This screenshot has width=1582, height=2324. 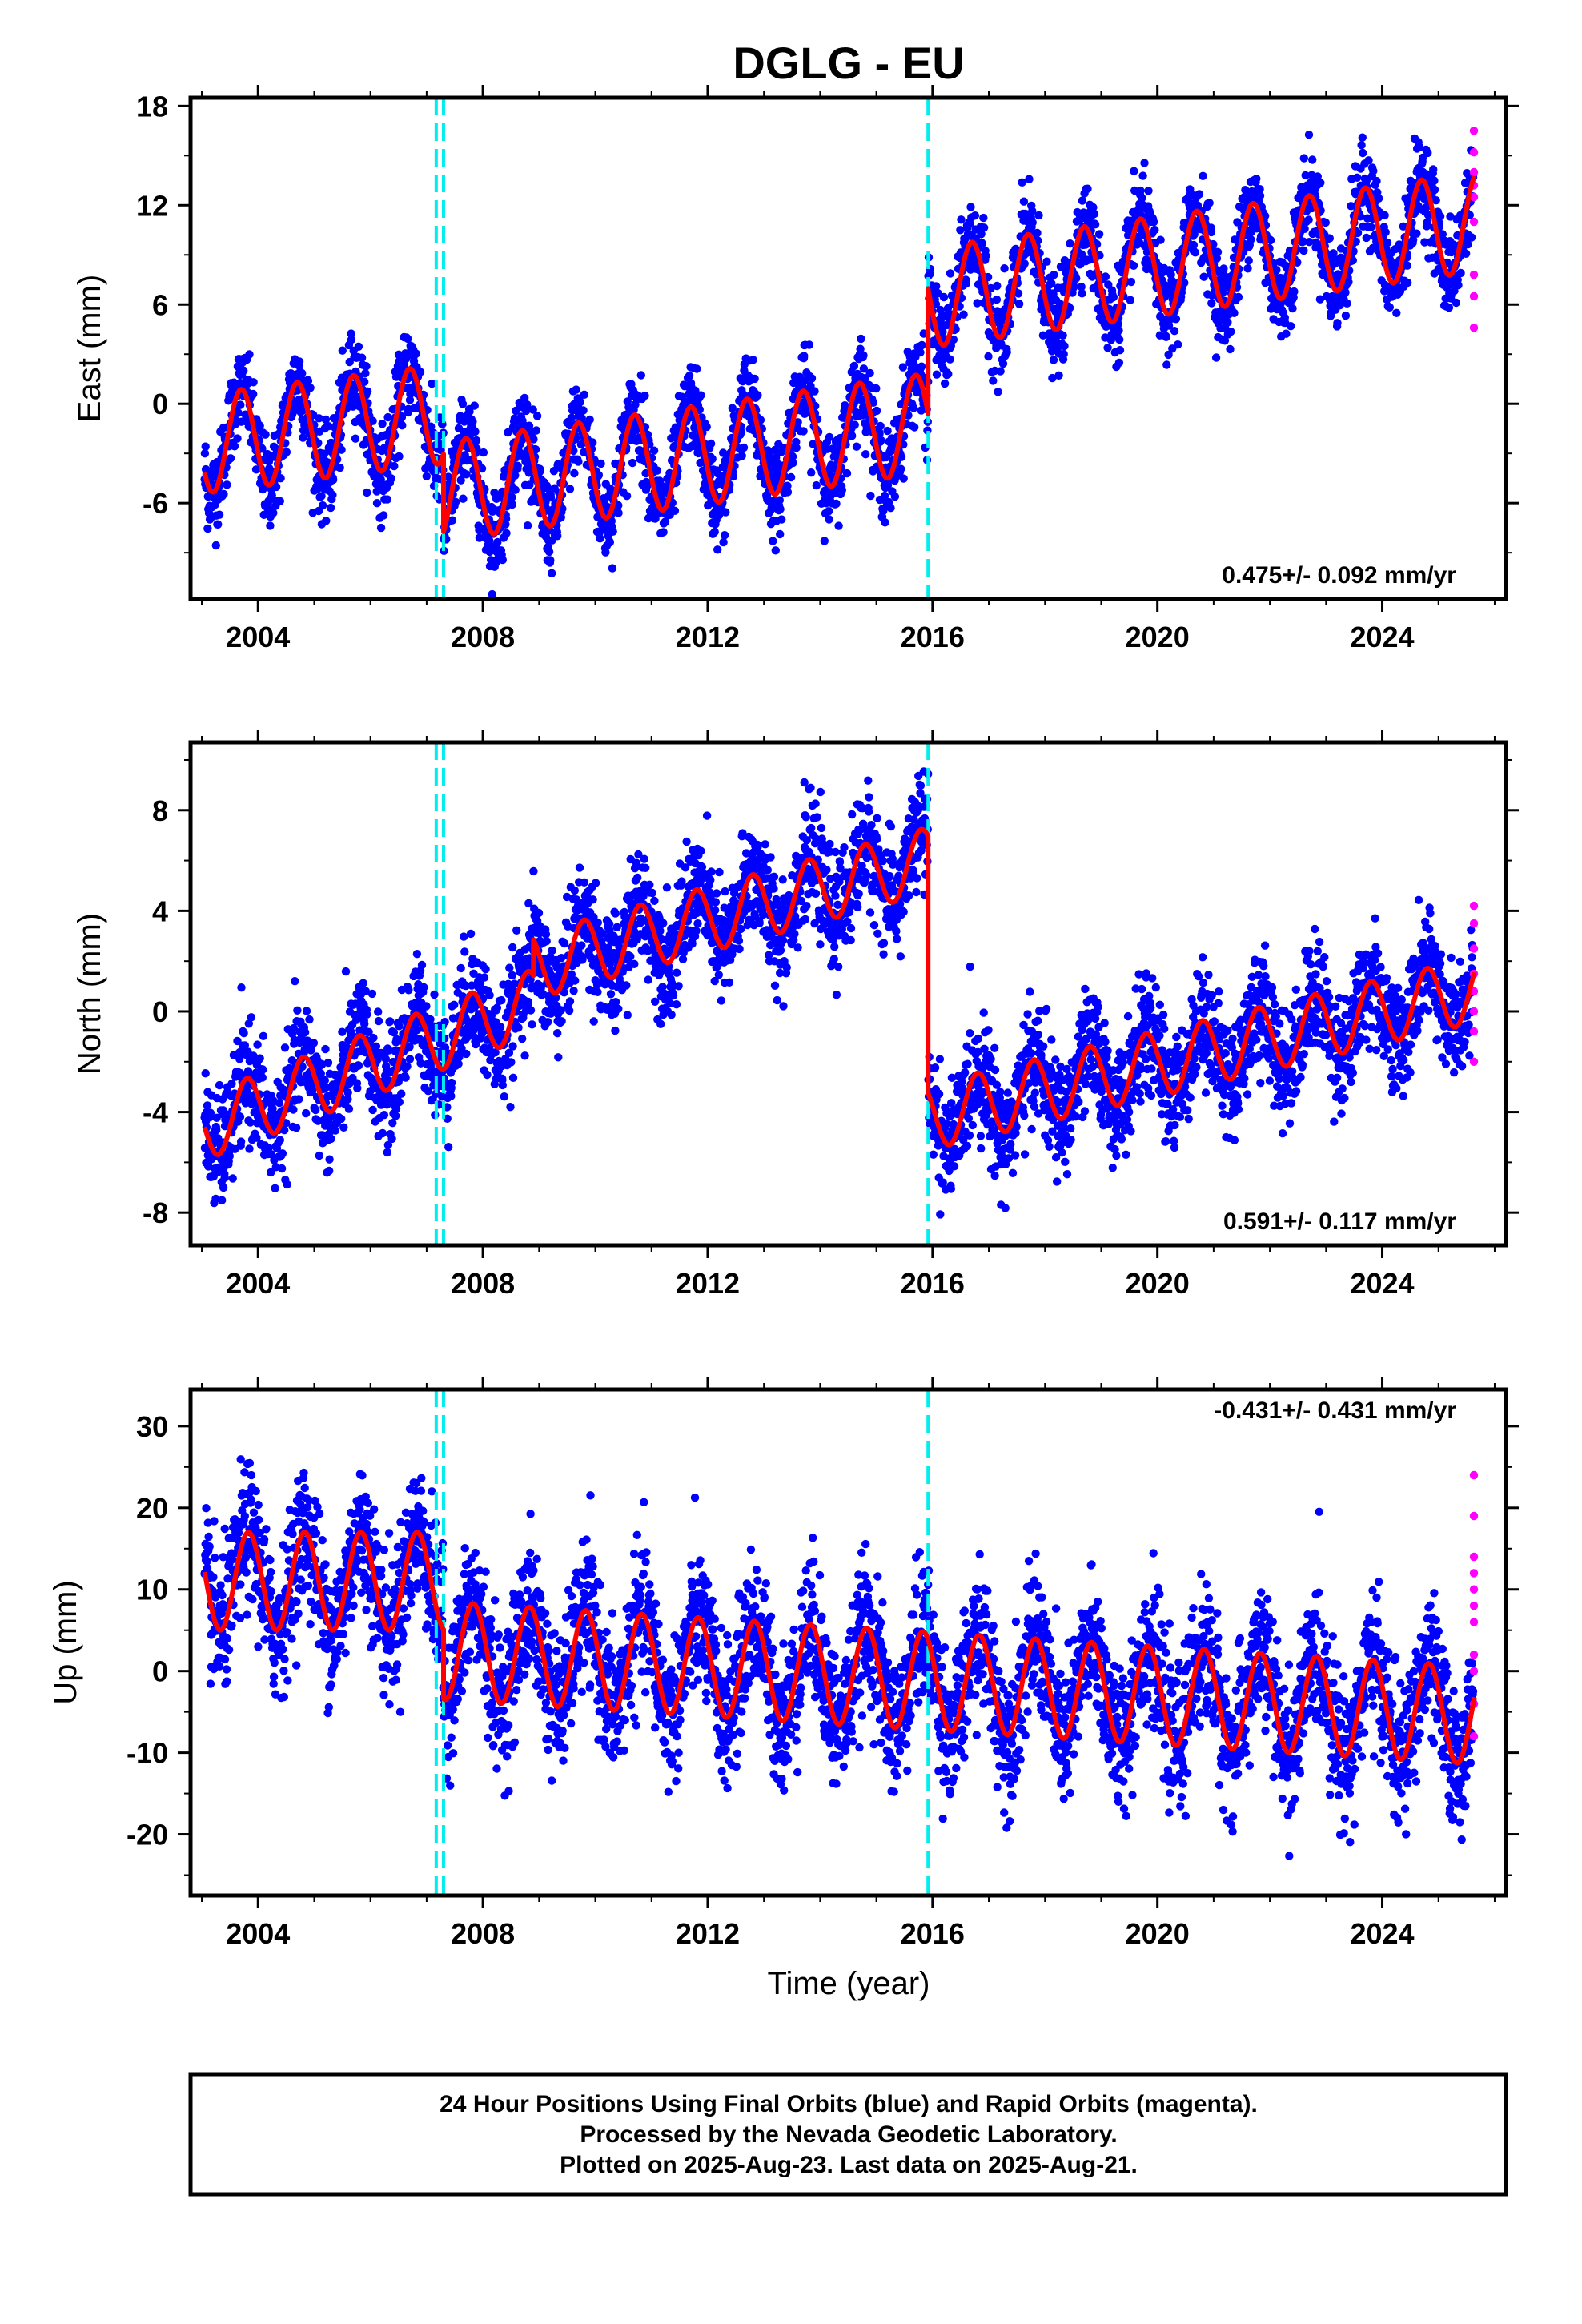 What do you see at coordinates (1382, 637) in the screenshot?
I see `x-tick-label: 2024` at bounding box center [1382, 637].